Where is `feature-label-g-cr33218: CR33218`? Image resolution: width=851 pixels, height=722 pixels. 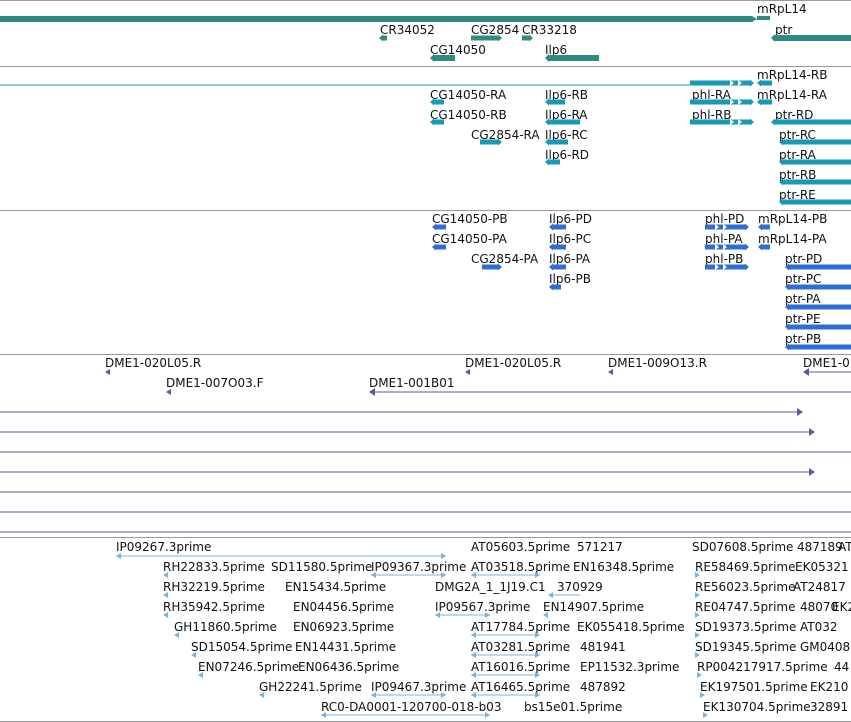
feature-label-g-cr33218: CR33218 is located at coordinates (549, 30).